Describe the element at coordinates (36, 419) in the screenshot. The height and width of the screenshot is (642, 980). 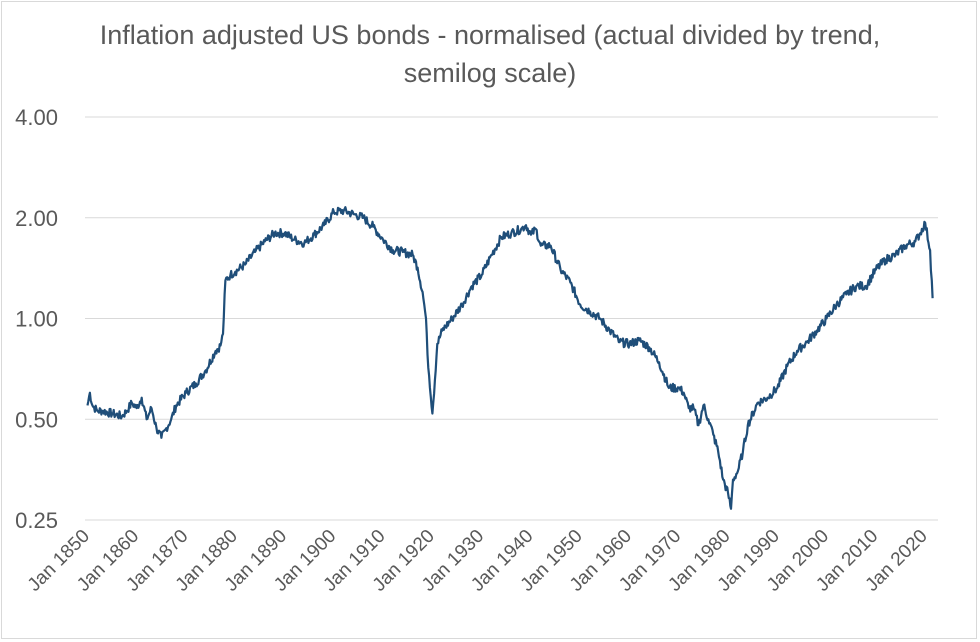
I see `y-tick-label: 0.50` at that location.